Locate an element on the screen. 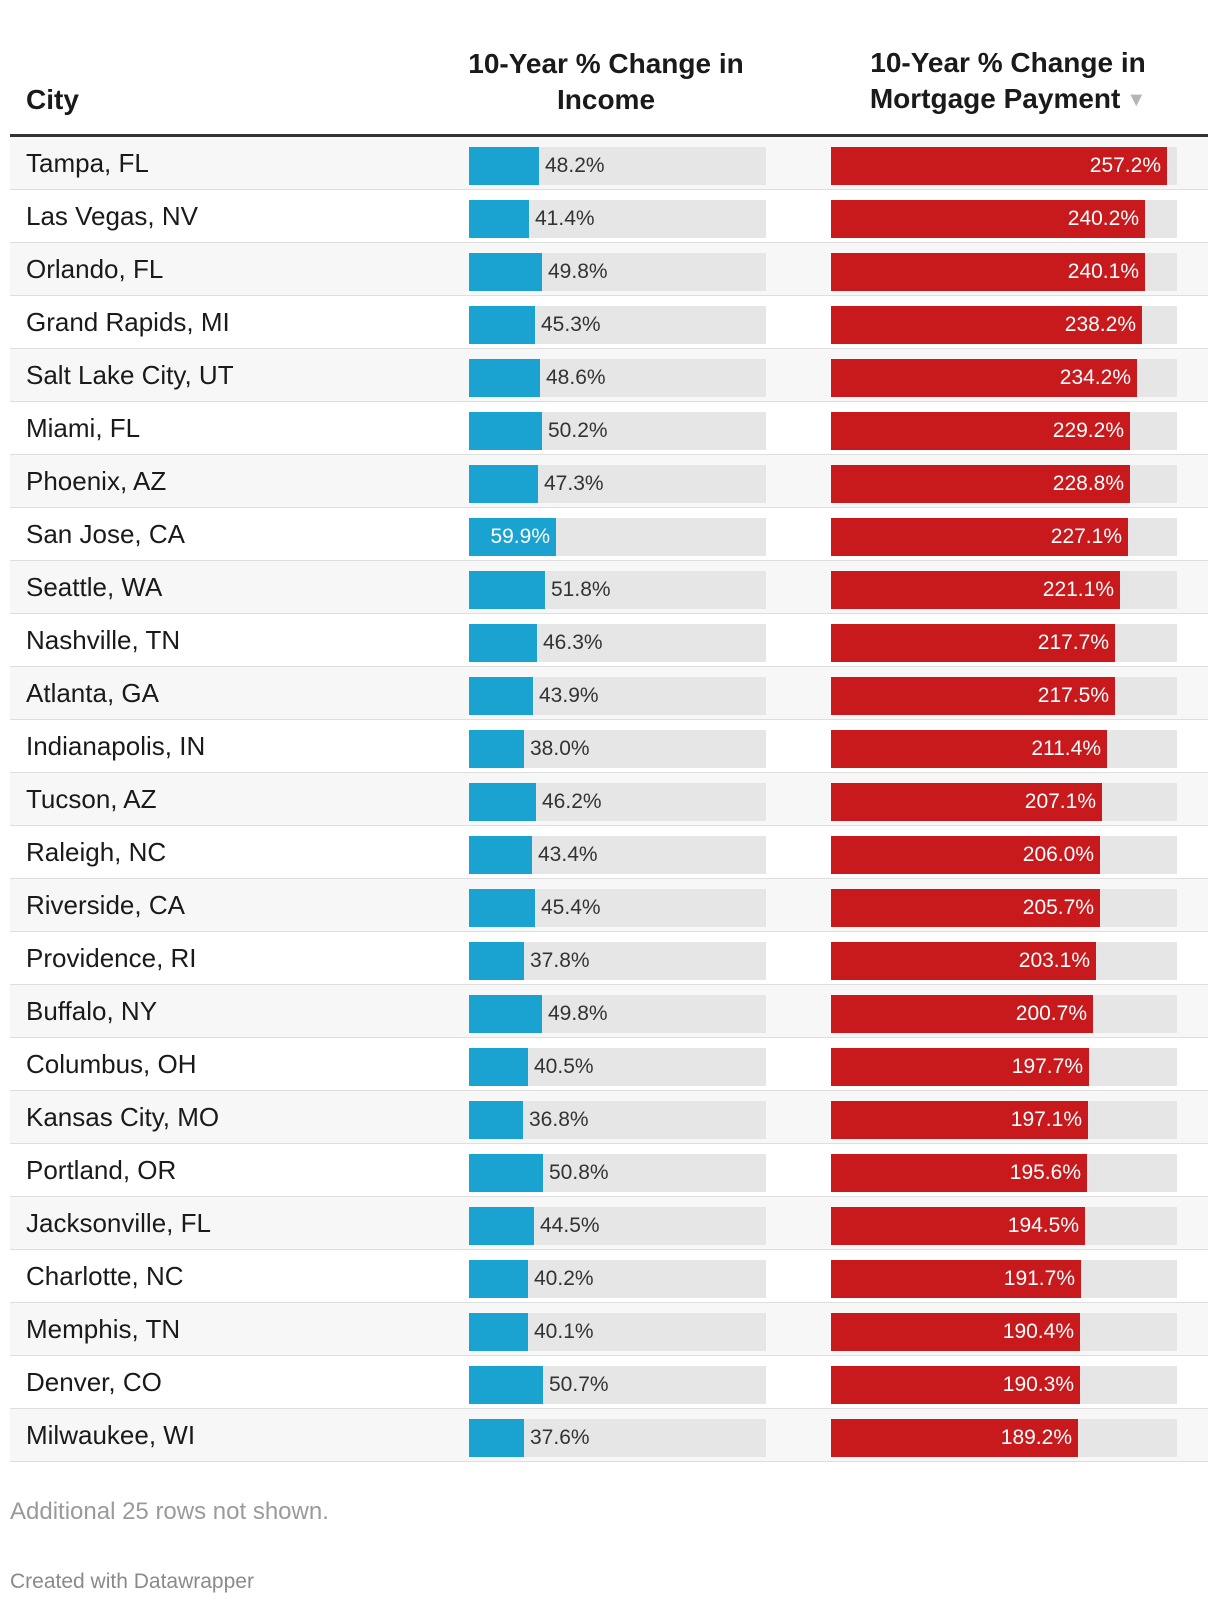 This screenshot has height=1612, width=1220. city-cell: Raleigh, NC is located at coordinates (96, 852).